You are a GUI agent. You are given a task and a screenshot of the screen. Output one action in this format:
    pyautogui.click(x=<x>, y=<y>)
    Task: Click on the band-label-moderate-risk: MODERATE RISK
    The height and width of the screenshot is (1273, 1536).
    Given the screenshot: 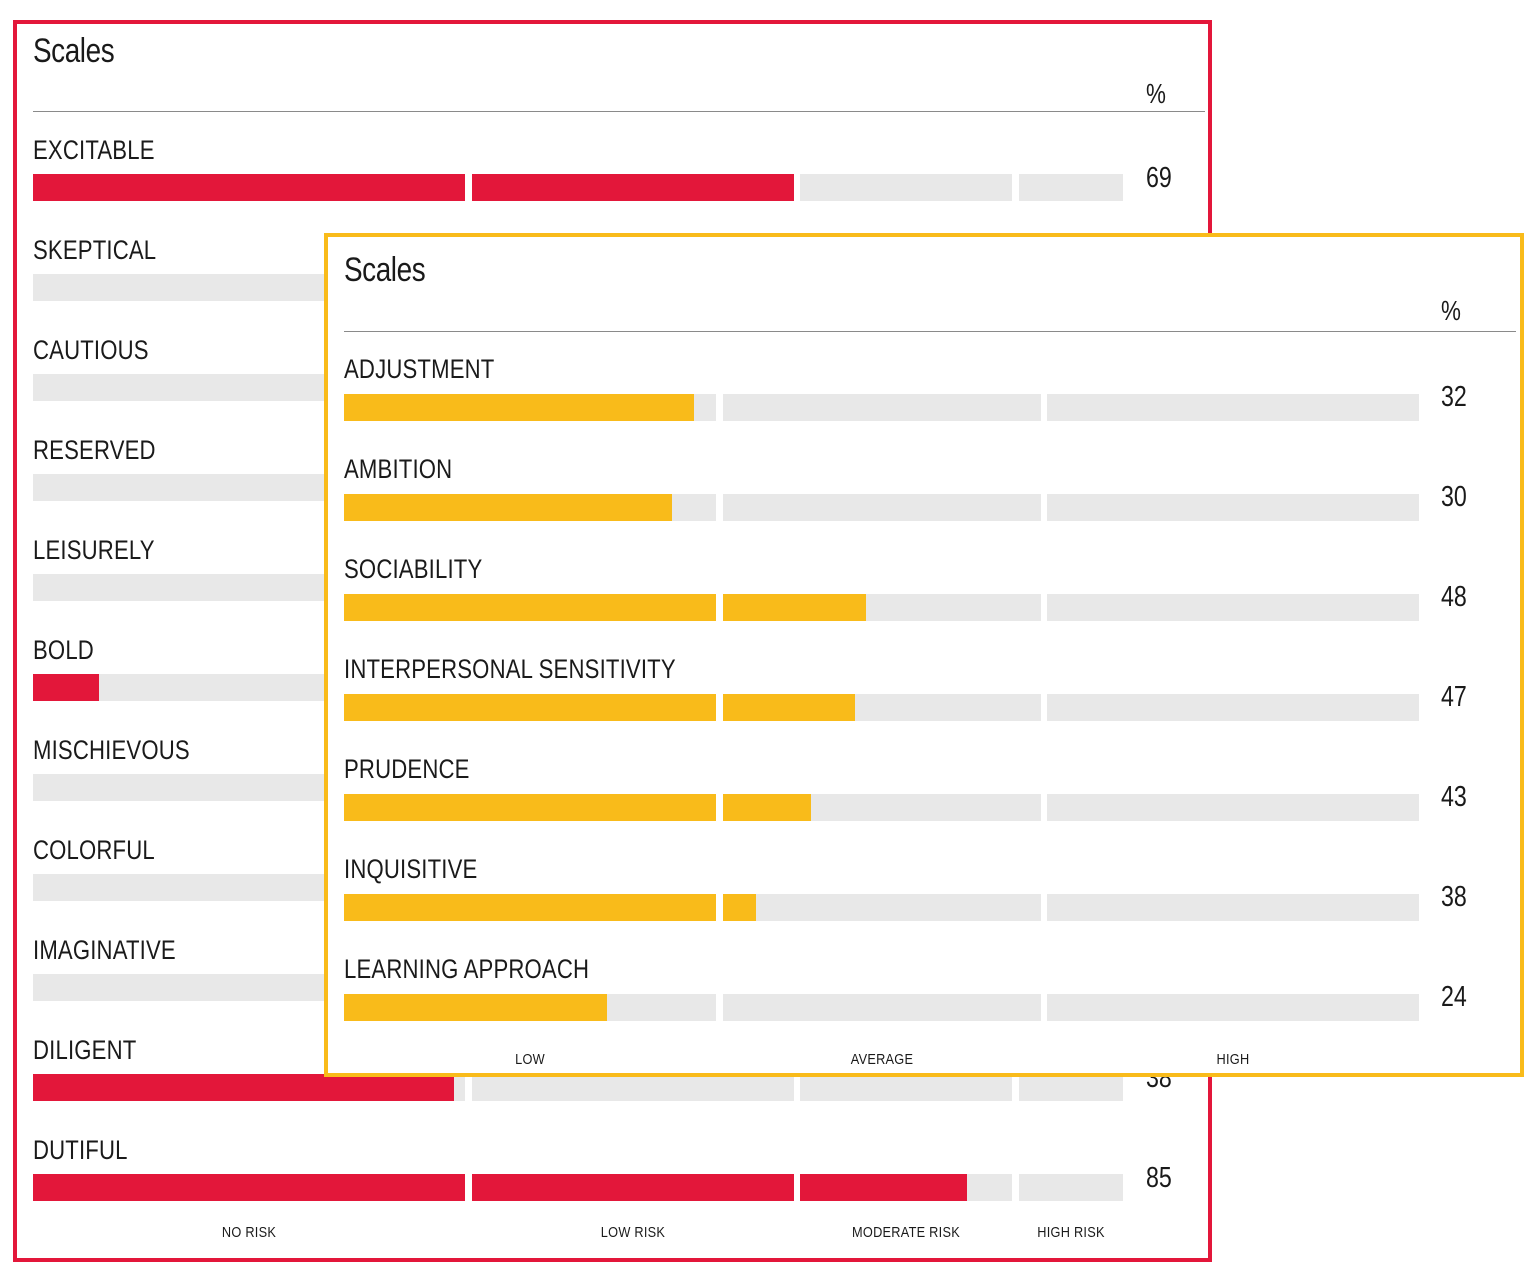 What is the action you would take?
    pyautogui.click(x=906, y=1232)
    